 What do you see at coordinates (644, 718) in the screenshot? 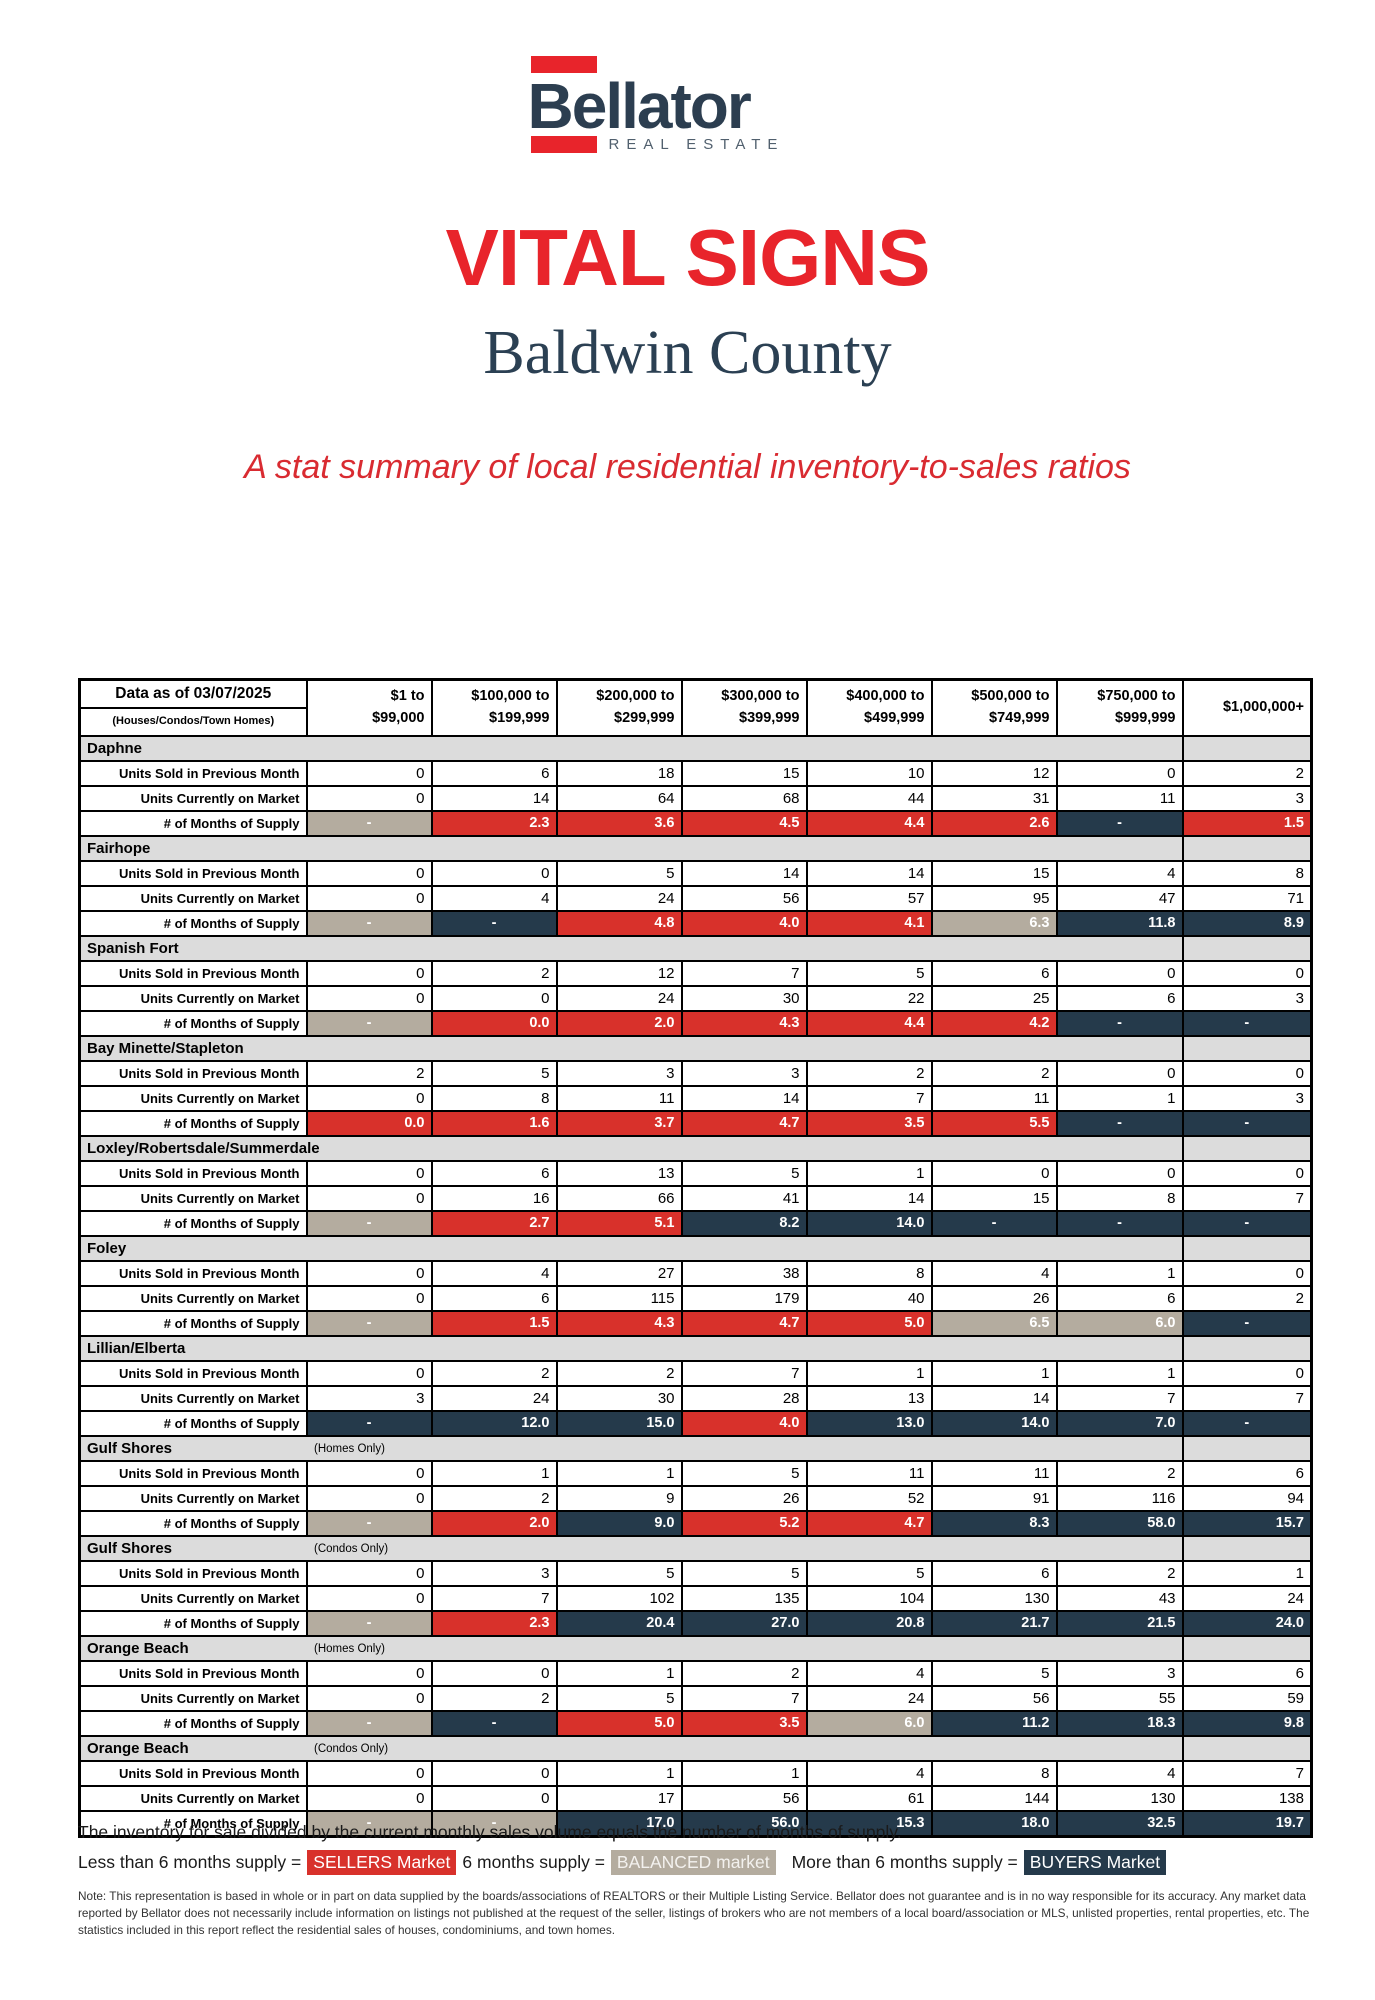
I see `price-range-to: $299,999` at bounding box center [644, 718].